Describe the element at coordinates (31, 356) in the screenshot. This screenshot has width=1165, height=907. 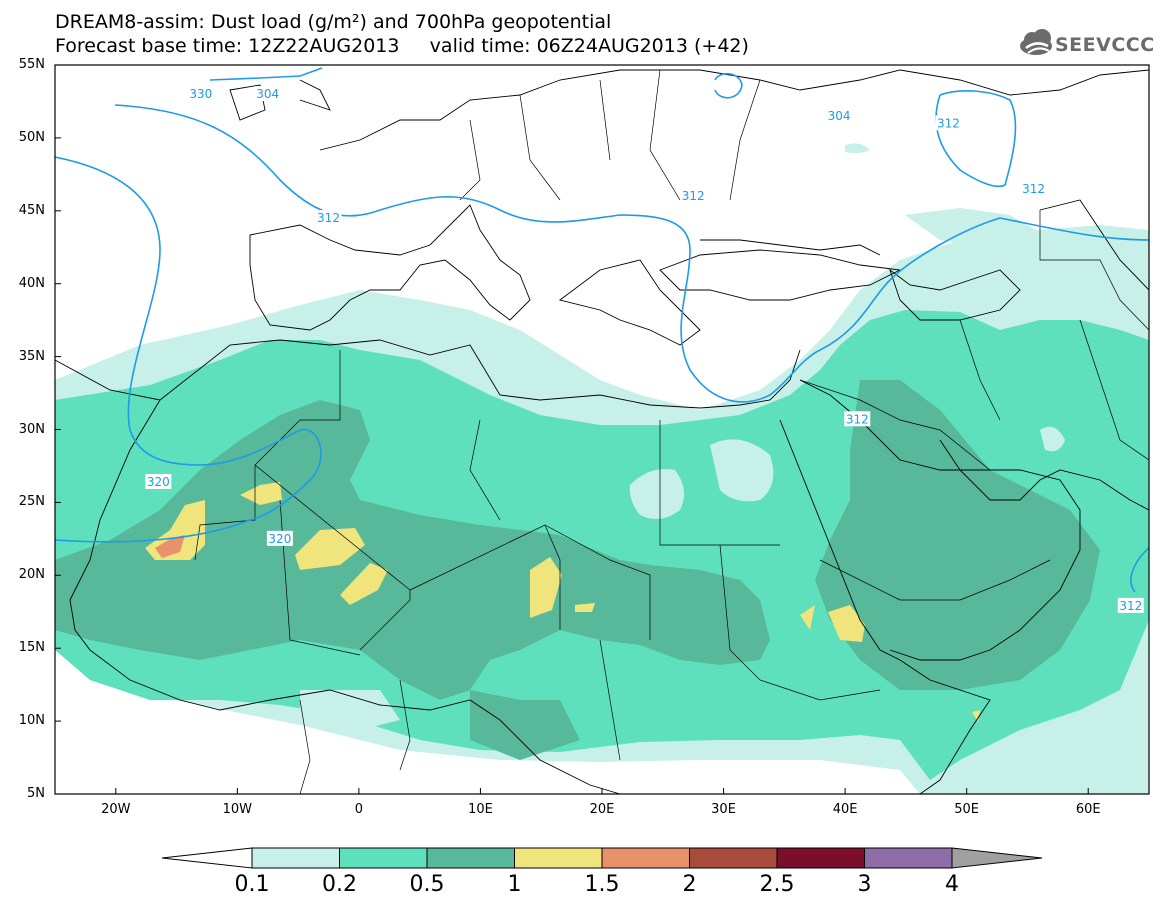
I see `lat-label-35N: 35N` at that location.